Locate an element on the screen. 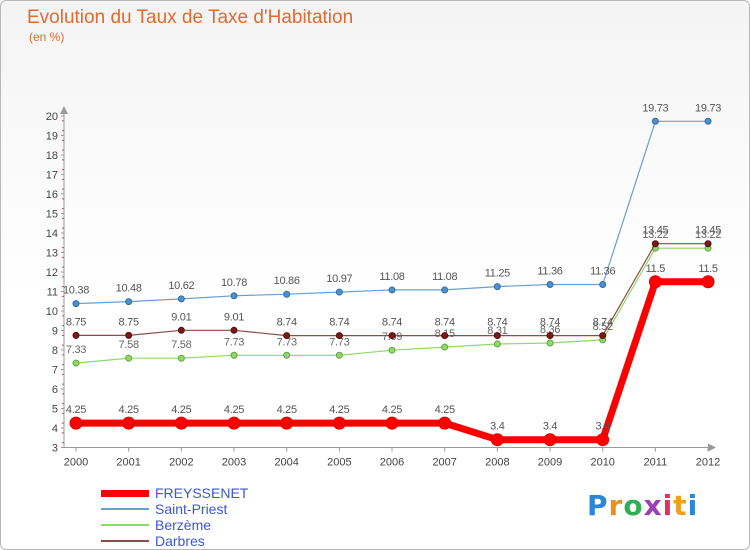 The width and height of the screenshot is (750, 550). x-tick-label: 2002 is located at coordinates (181, 463).